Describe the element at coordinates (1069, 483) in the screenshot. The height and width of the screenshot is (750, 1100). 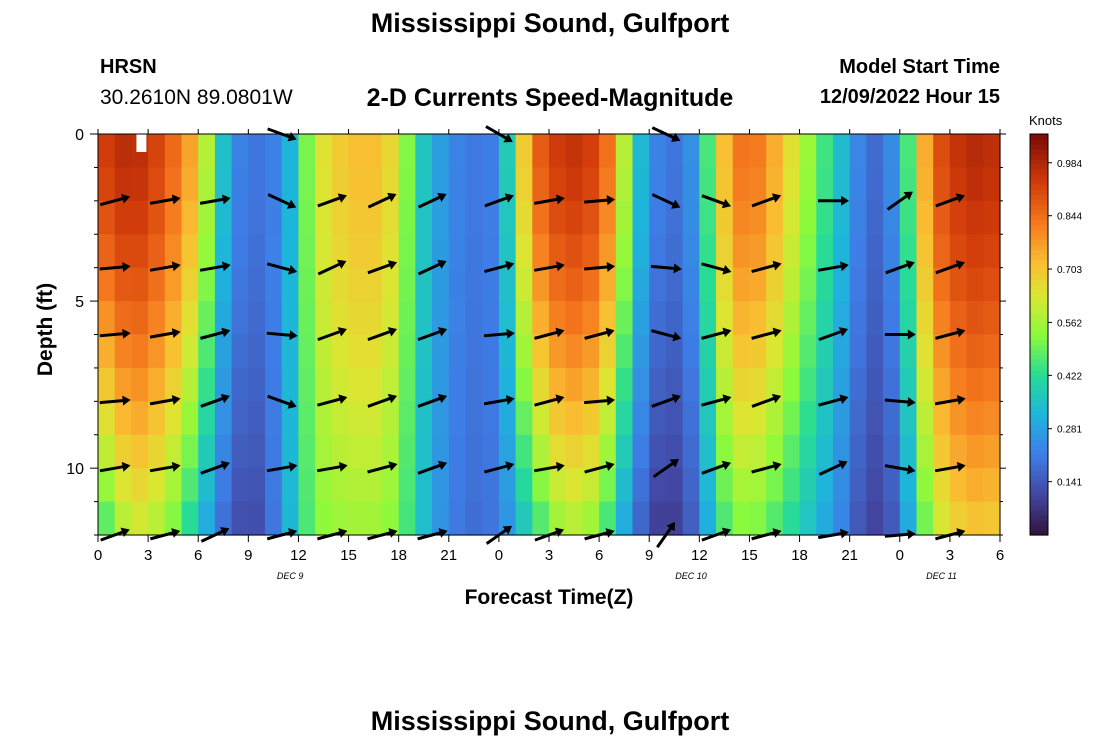
I see `colorbar-tick-label: 0.141` at that location.